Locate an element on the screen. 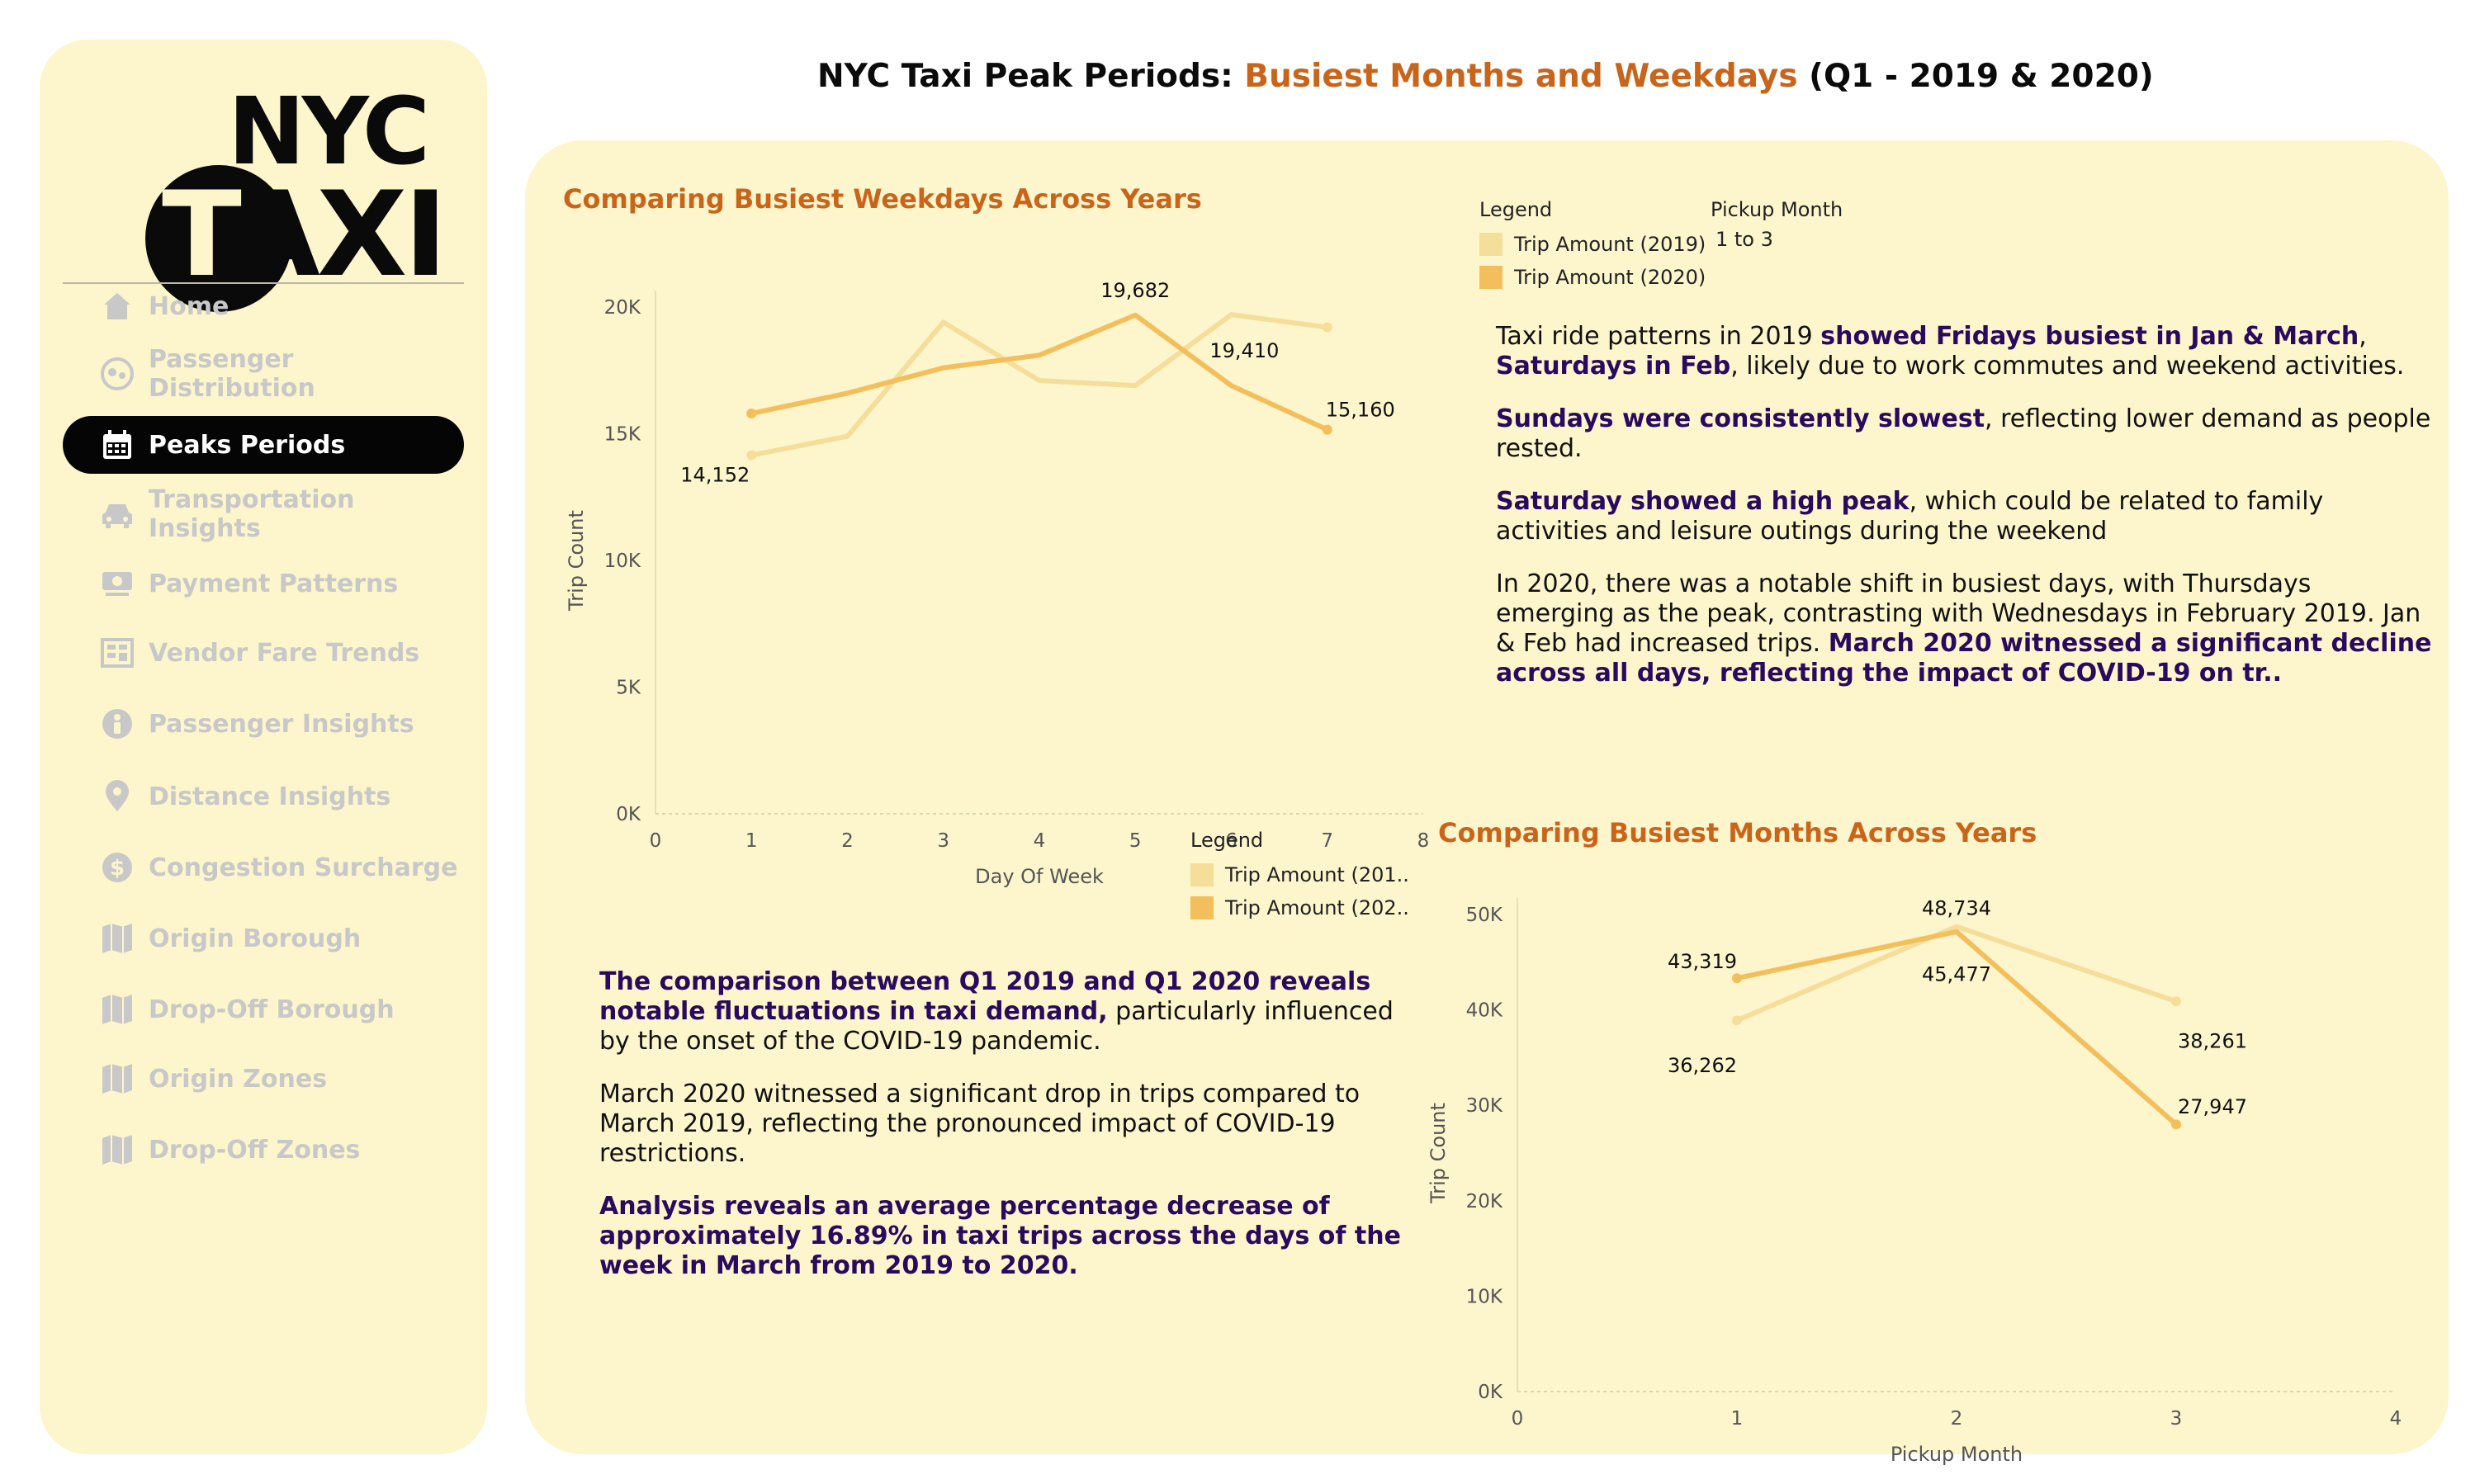  passenger-distribution-icon is located at coordinates (117, 374).